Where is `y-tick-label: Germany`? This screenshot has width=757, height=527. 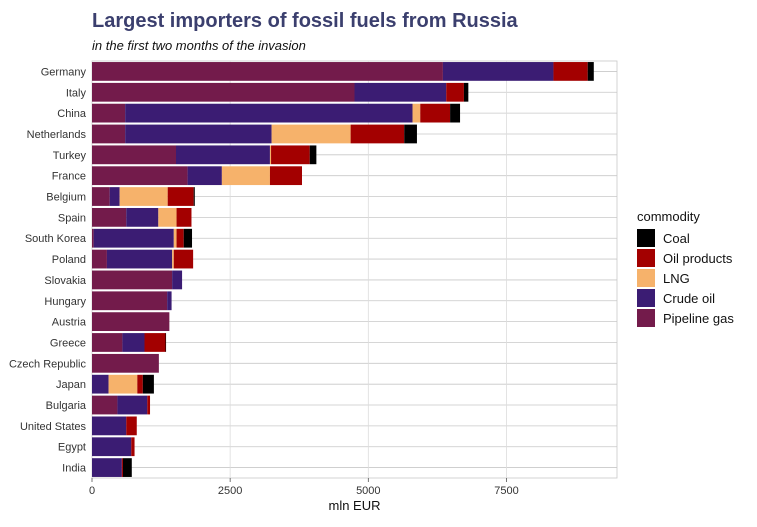 y-tick-label: Germany is located at coordinates (64, 72).